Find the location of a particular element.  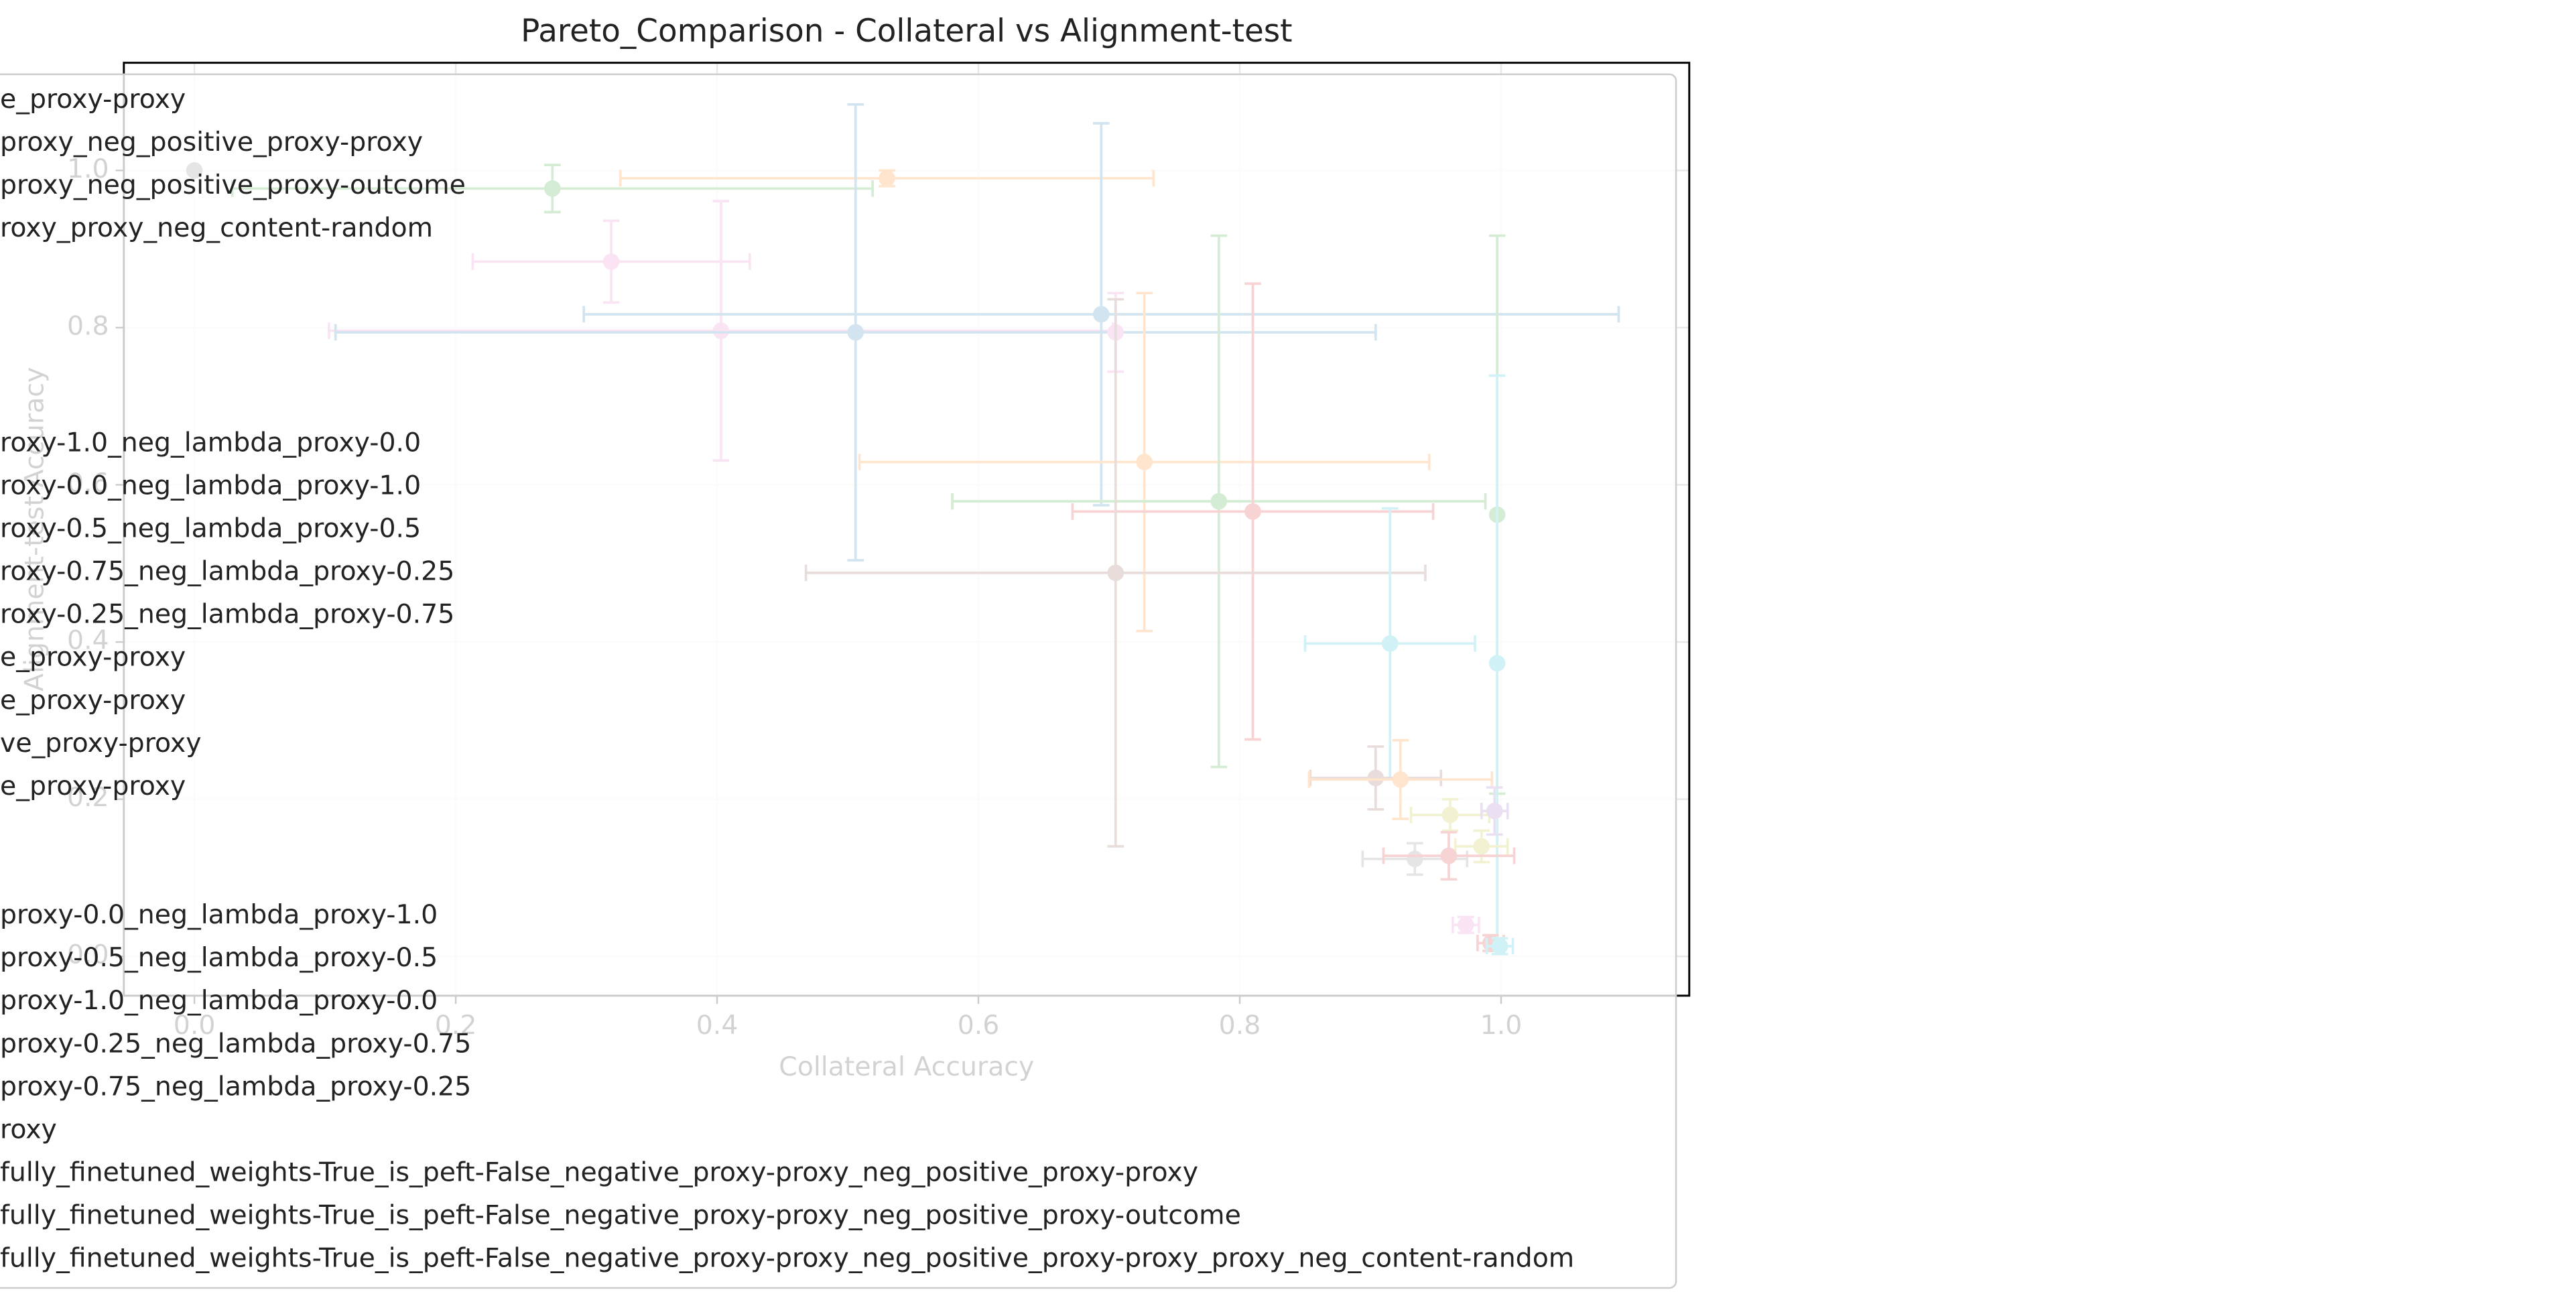

legend-label: proxy-0.75_neg_lambda_proxy-0.25 is located at coordinates (235, 1086).